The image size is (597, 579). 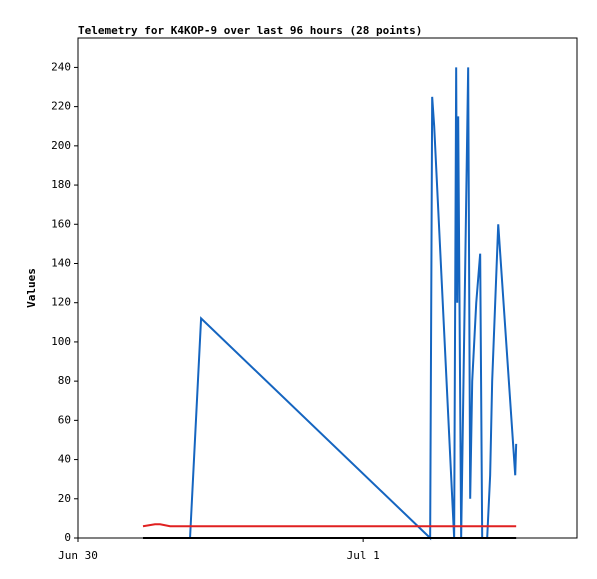 What do you see at coordinates (31, 288) in the screenshot?
I see `y-axis-label: Values` at bounding box center [31, 288].